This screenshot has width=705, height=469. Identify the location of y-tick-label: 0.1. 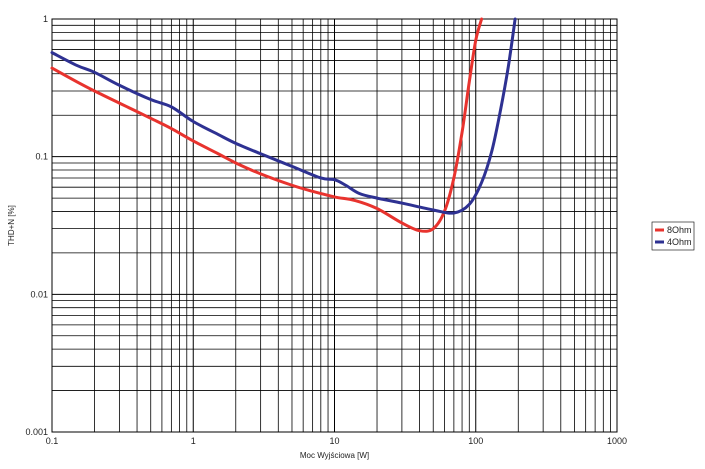
(41, 157).